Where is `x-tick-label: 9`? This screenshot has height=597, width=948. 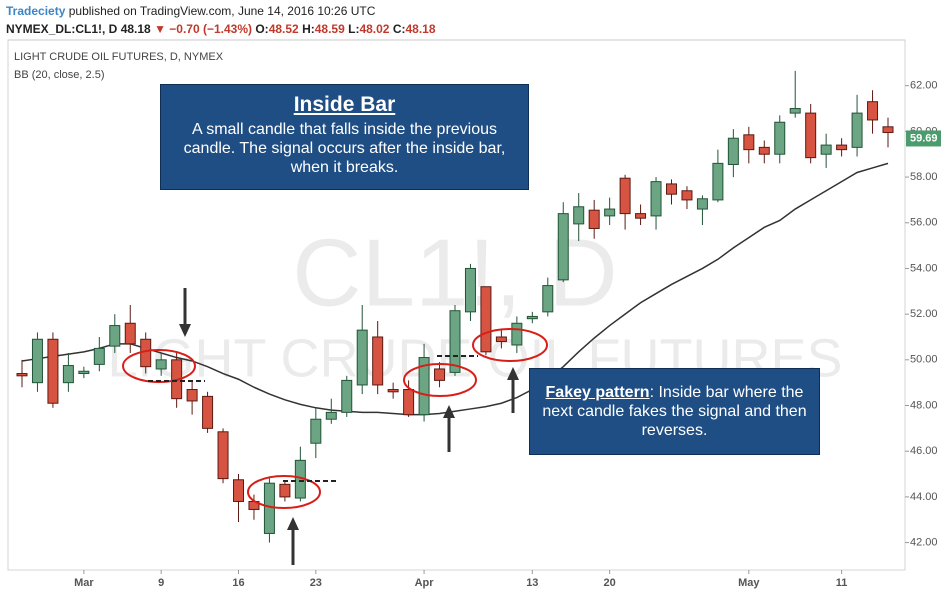
x-tick-label: 9 is located at coordinates (161, 583).